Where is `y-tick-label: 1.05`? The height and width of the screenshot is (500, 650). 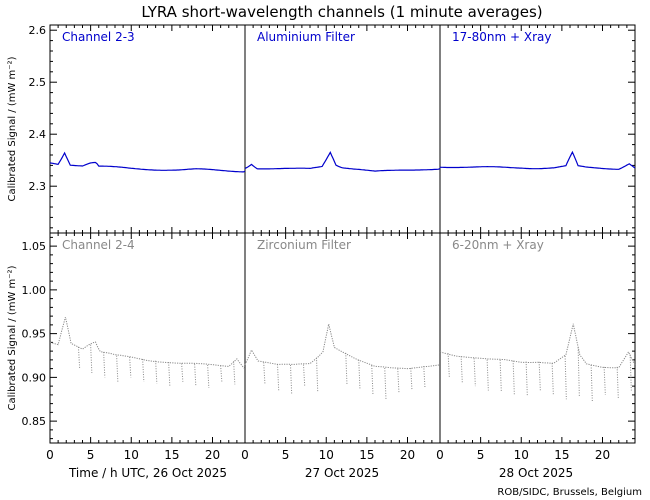 y-tick-label: 1.05 is located at coordinates (34, 246).